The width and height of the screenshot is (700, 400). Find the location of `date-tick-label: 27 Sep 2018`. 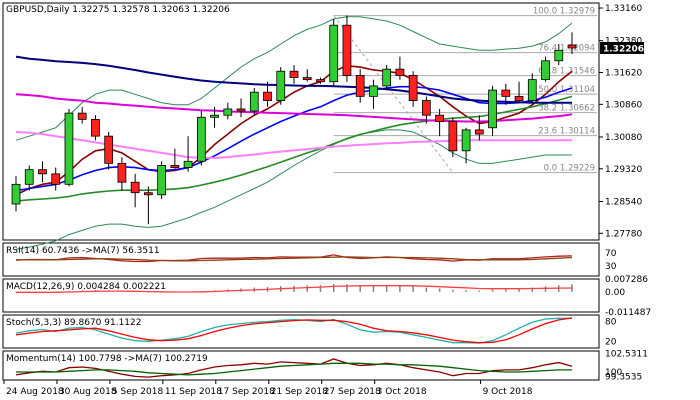

date-tick-label: 27 Sep 2018 is located at coordinates (352, 392).